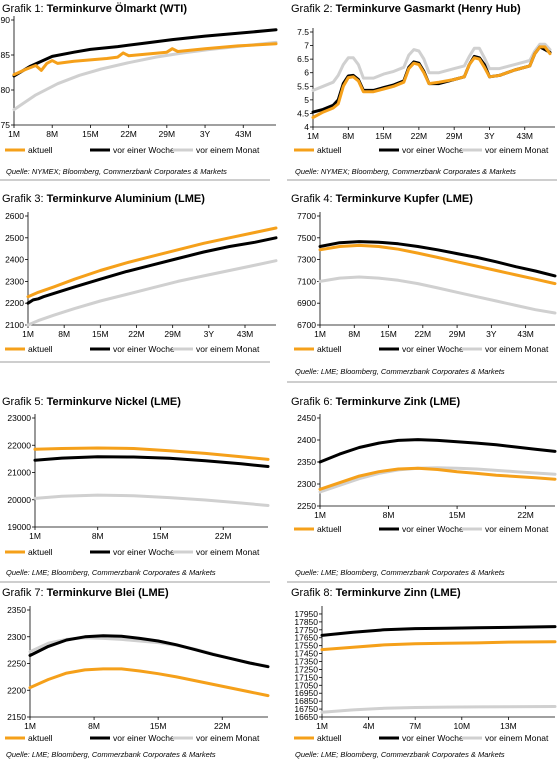 Image resolution: width=557 pixels, height=762 pixels. I want to click on chart-number: Grafik 5:, so click(24, 402).